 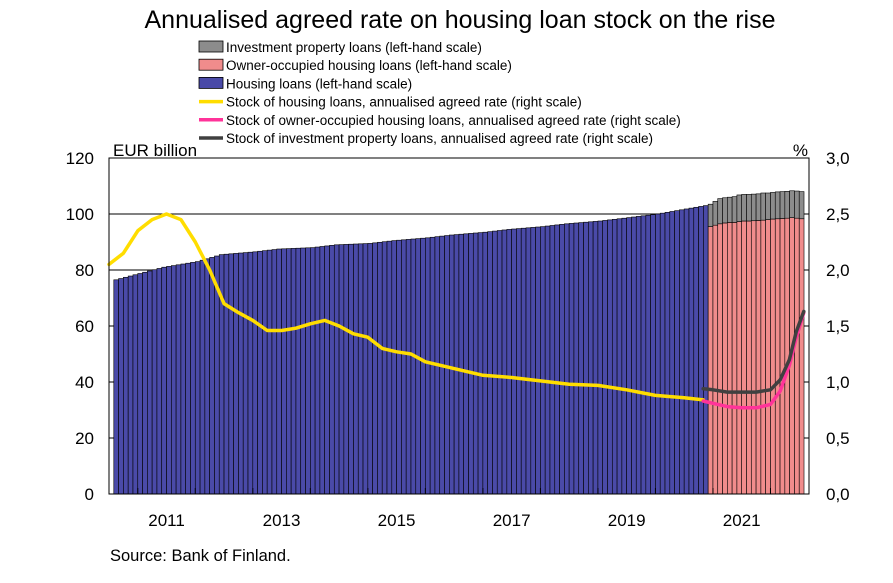 What do you see at coordinates (800, 150) in the screenshot?
I see `right-axis-unit: %` at bounding box center [800, 150].